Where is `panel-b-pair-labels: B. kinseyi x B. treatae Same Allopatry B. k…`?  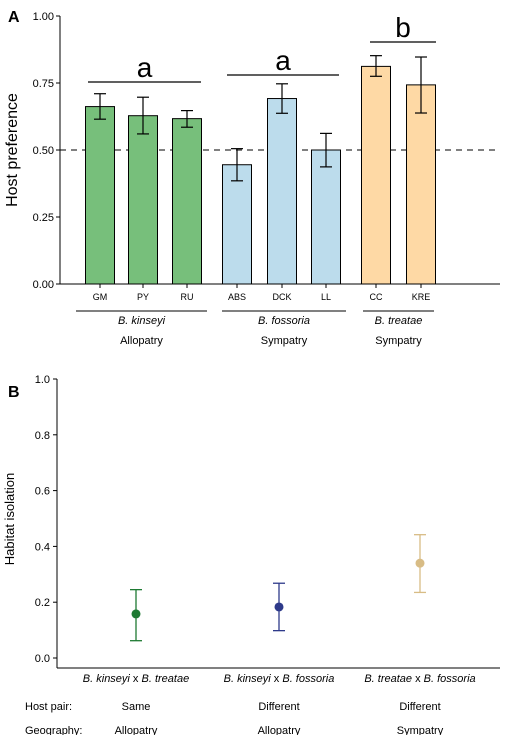
panel-b-pair-labels: B. kinseyi x B. treatae Same Allopatry B. k… is located at coordinates (279, 704).